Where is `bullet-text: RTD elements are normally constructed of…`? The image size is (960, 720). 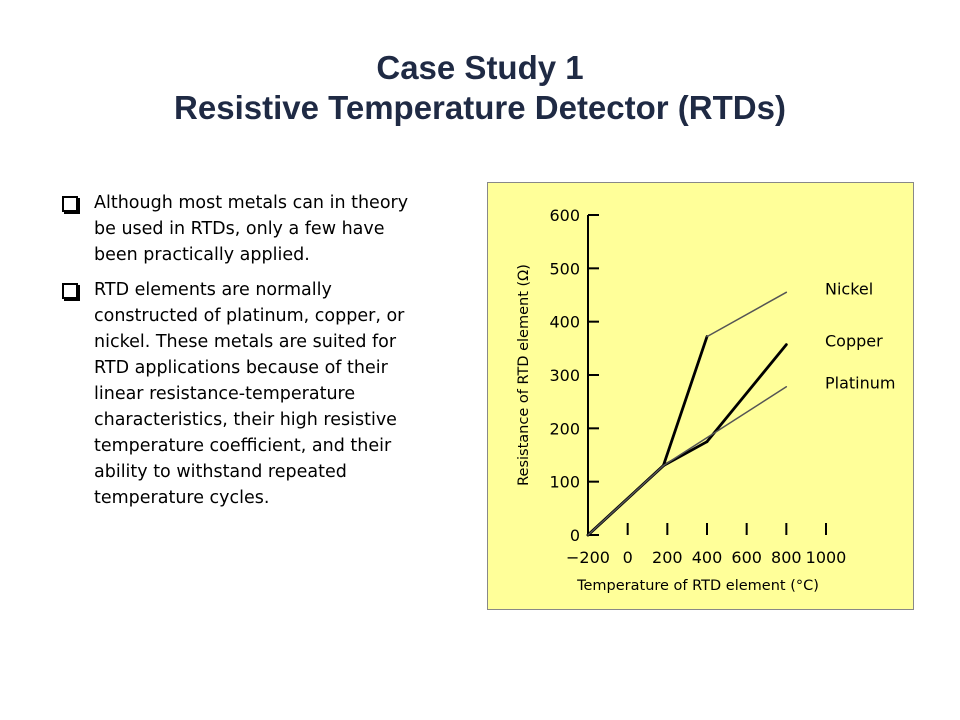 bullet-text: RTD elements are normally constructed of… is located at coordinates (249, 394).